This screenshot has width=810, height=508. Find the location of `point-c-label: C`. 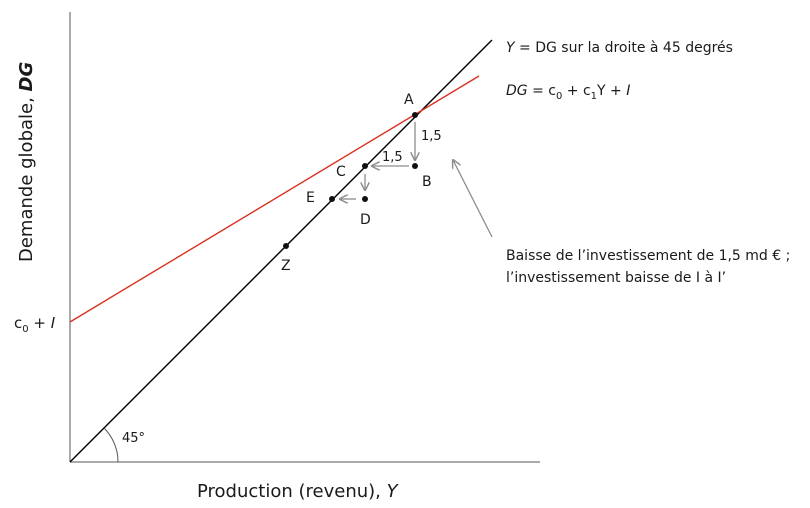

point-c-label: C is located at coordinates (341, 172).